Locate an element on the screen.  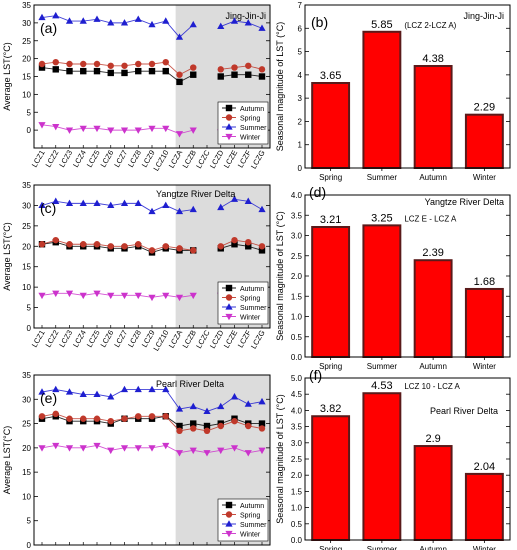
bar-value-label: 2.9 is located at coordinates (432, 439).